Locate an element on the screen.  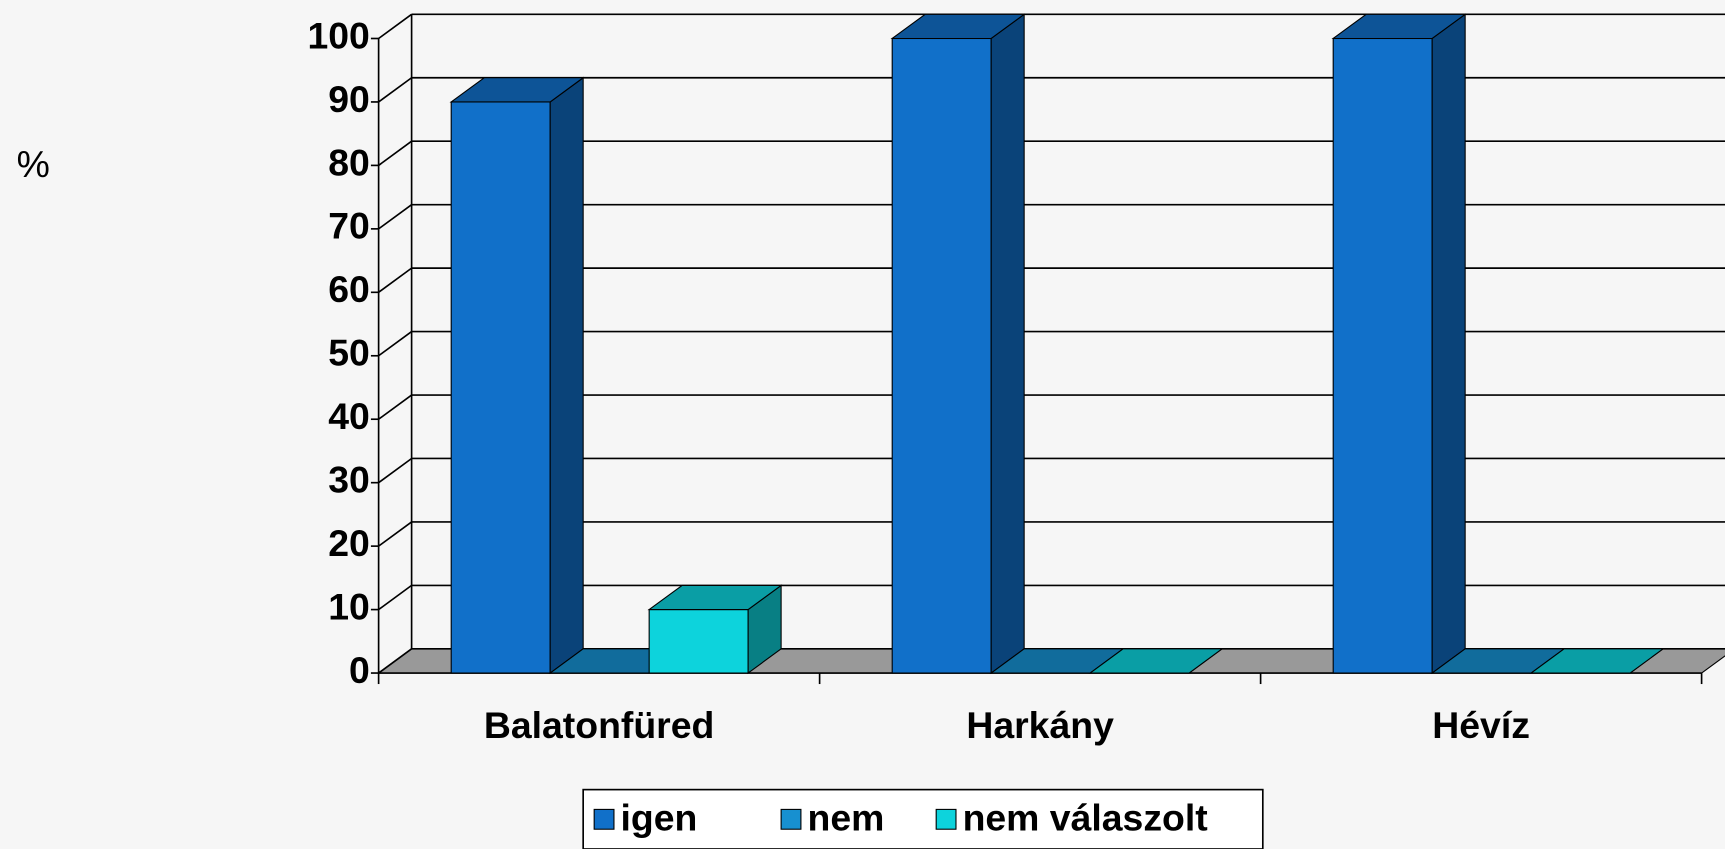
x-tick-label: Hévíz is located at coordinates (1481, 725).